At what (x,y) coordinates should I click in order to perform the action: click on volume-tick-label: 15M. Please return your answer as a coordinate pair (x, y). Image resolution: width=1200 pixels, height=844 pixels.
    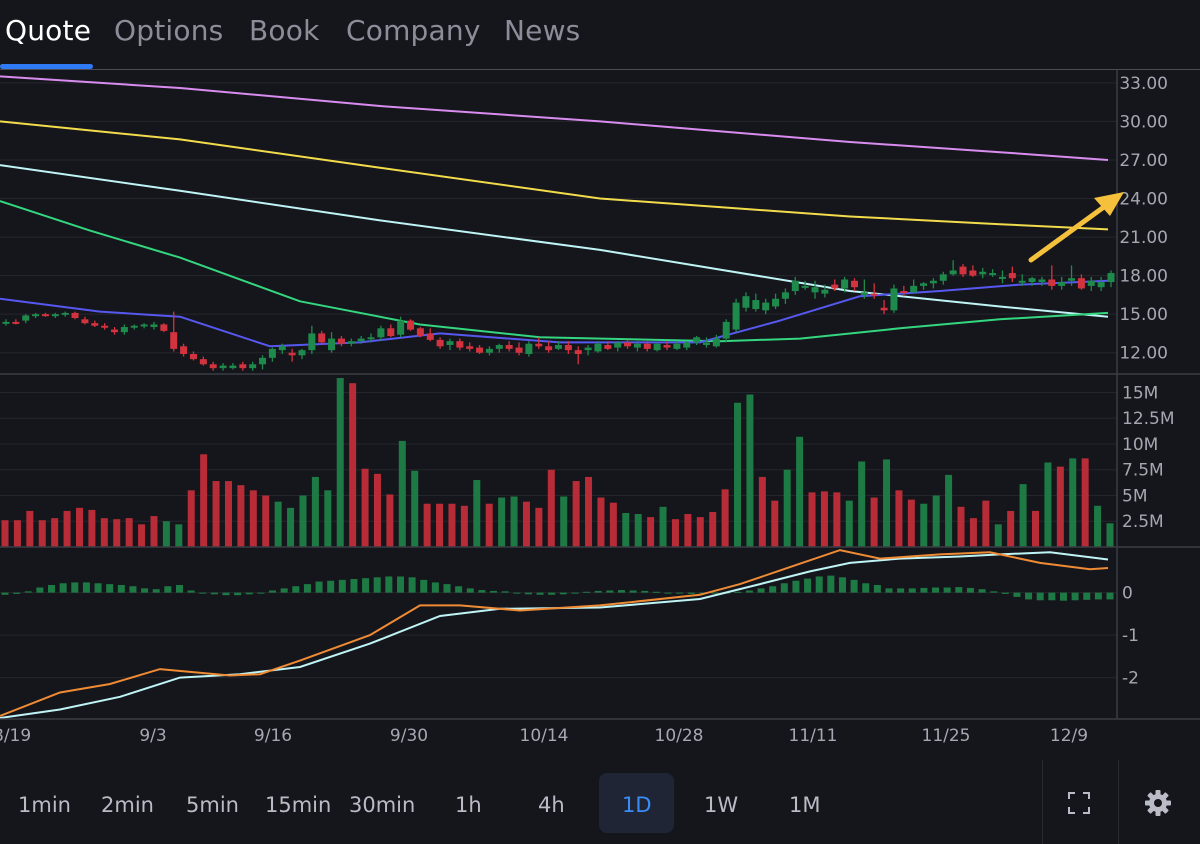
    Looking at the image, I should click on (1140, 393).